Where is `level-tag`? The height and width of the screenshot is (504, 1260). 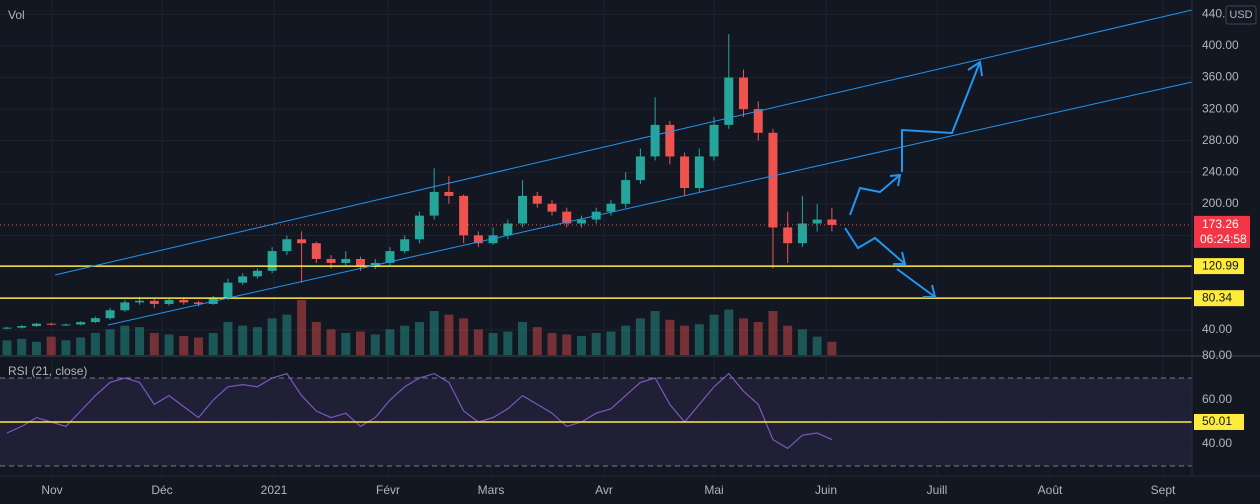 level-tag is located at coordinates (1219, 266).